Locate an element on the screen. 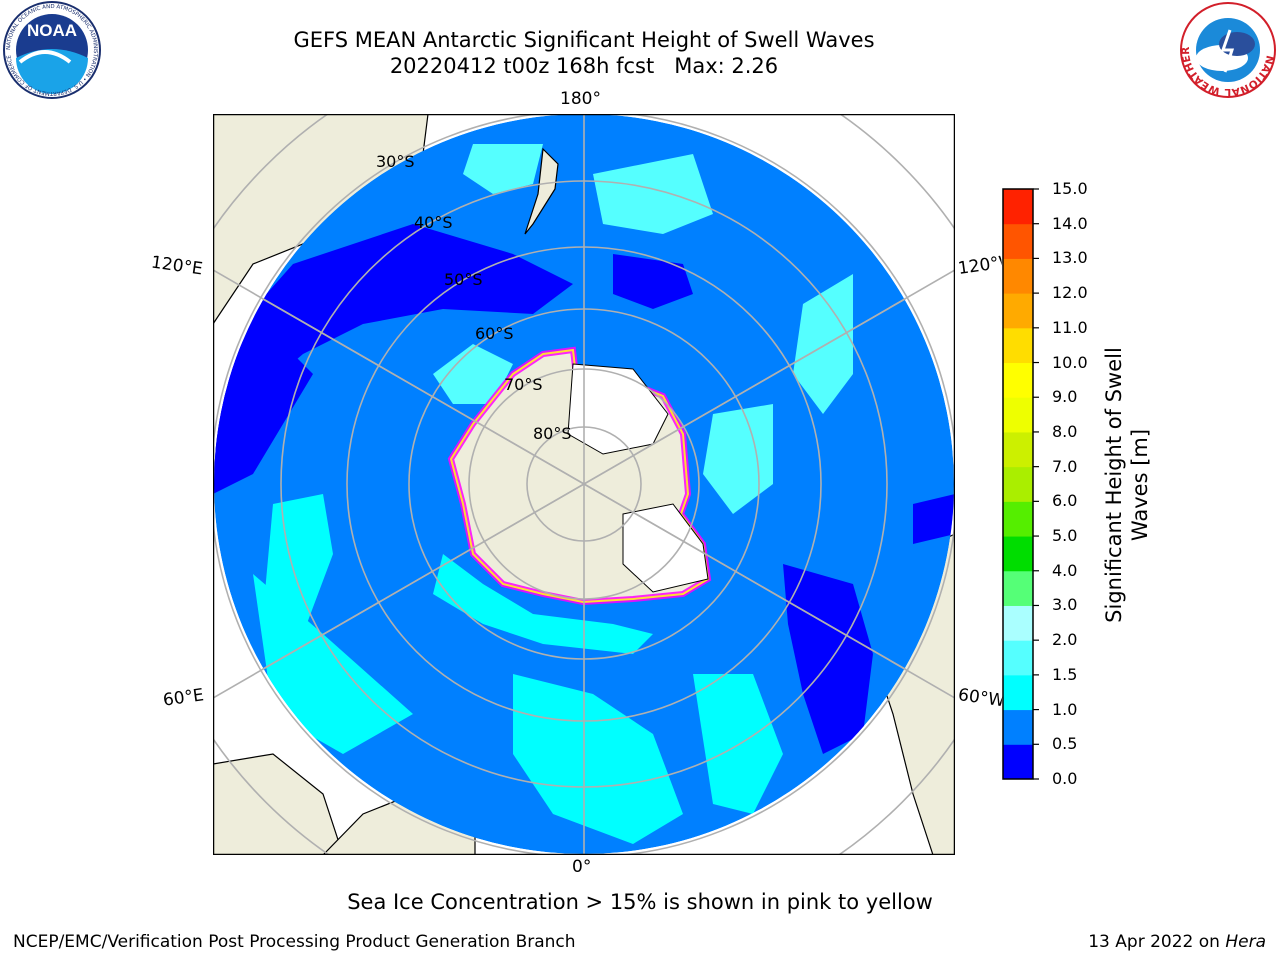 Image resolution: width=1280 pixels, height=960 pixels. colorbar-tick-label: 3.0 is located at coordinates (1065, 605).